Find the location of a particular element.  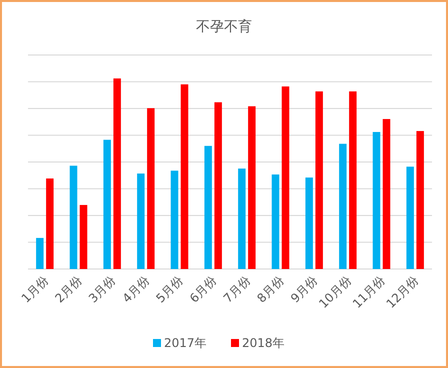

x-tick-label: 6月份 is located at coordinates (203, 289).